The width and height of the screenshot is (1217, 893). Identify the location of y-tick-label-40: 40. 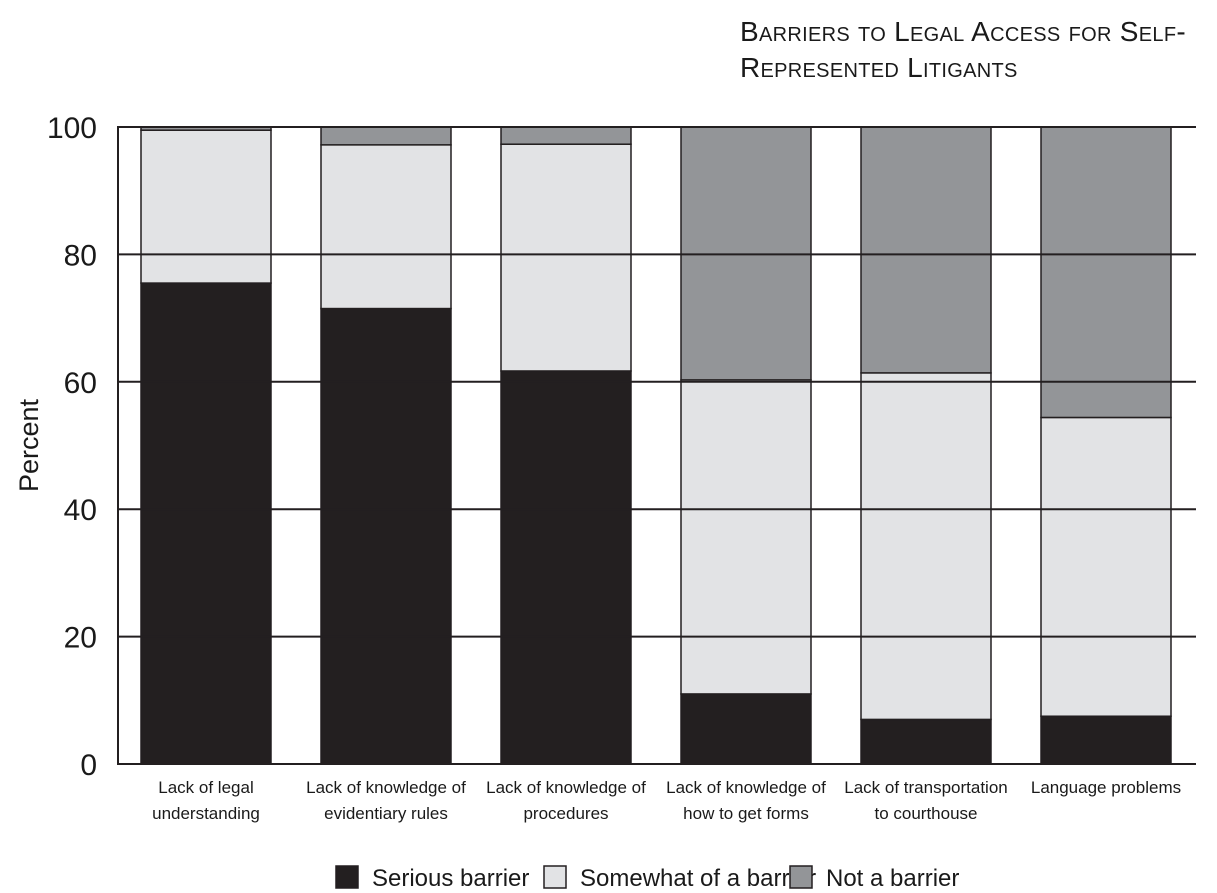
(80, 510).